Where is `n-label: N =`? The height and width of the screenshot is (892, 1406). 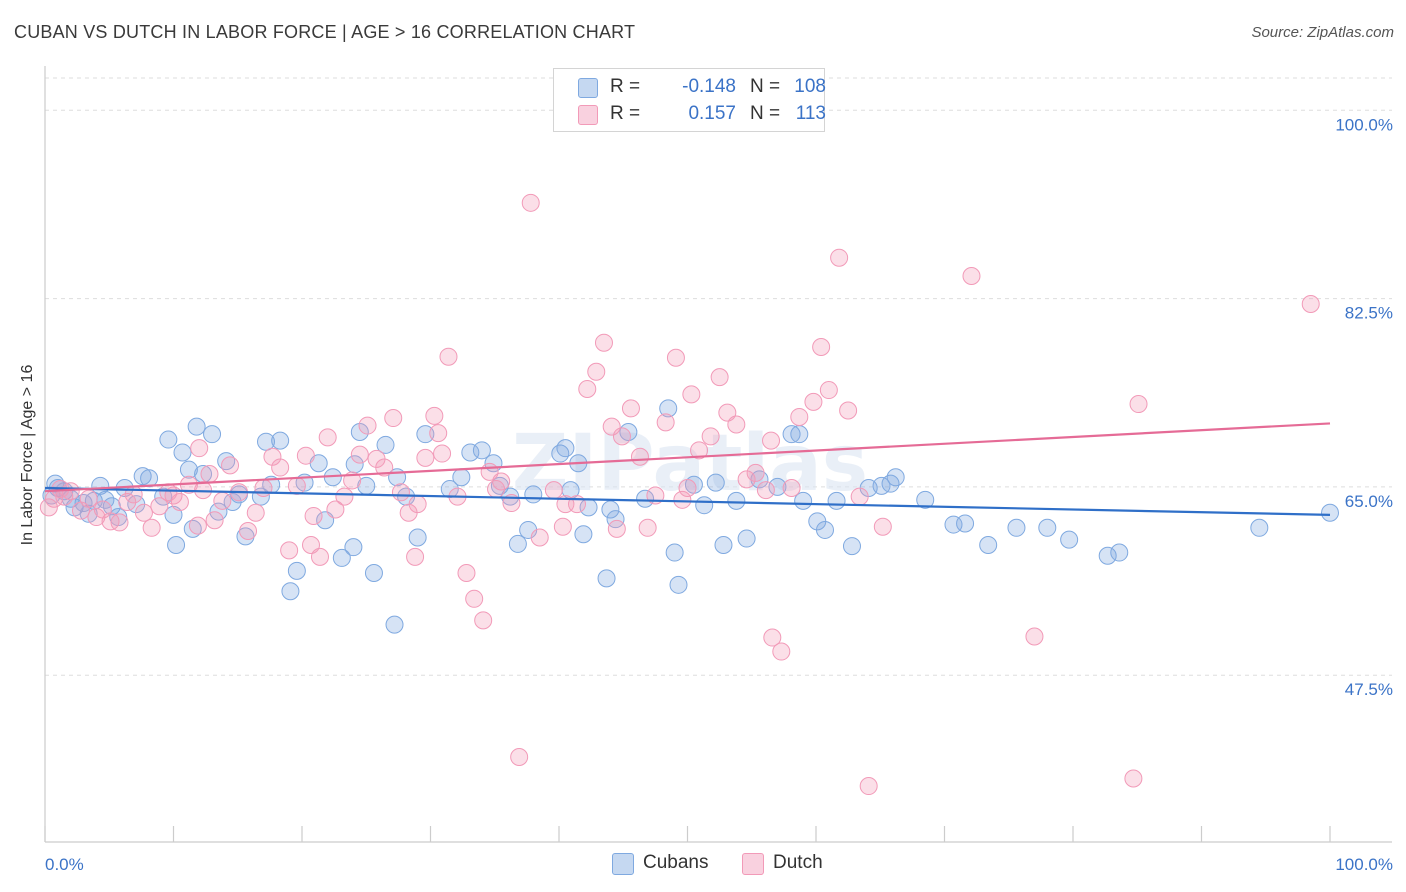
n-label: N = is located at coordinates (765, 113).